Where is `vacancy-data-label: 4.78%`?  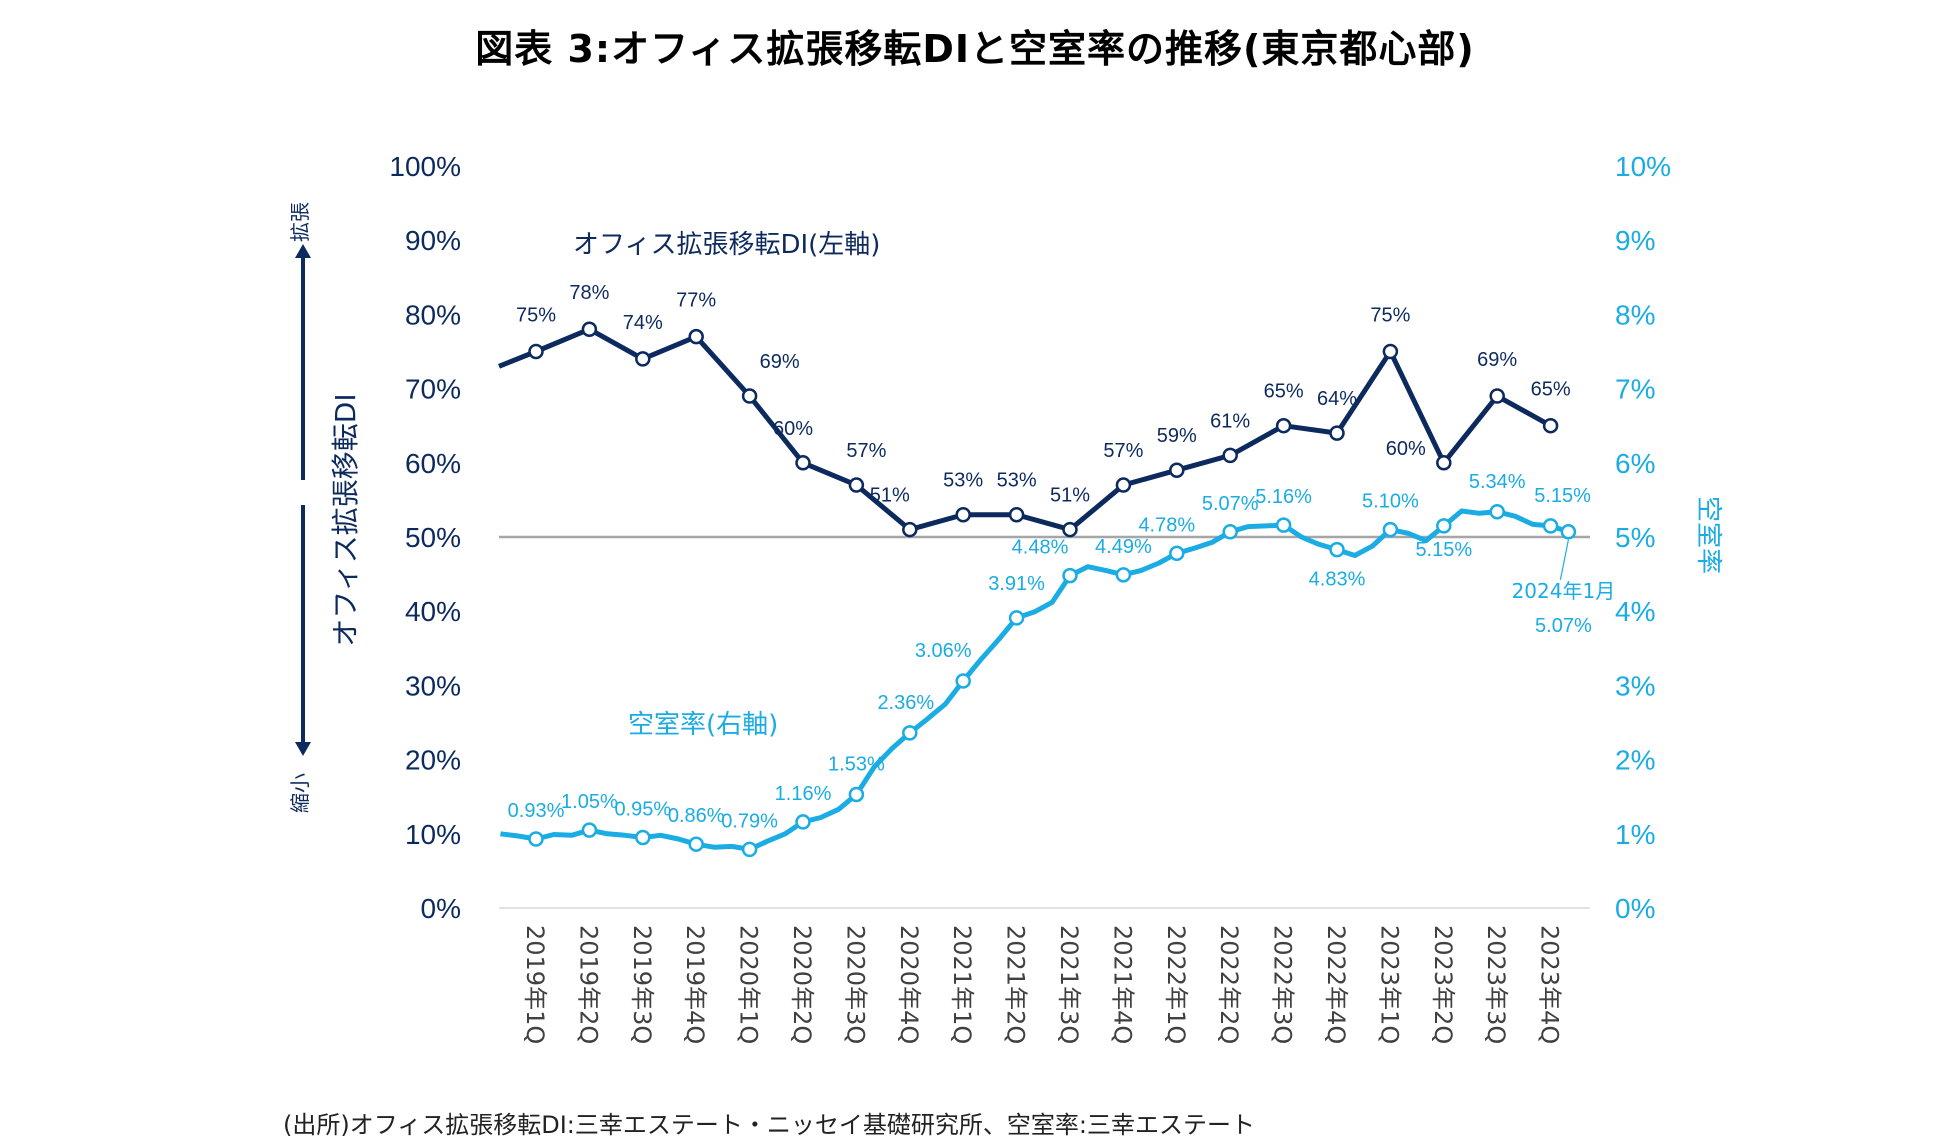 vacancy-data-label: 4.78% is located at coordinates (1166, 525).